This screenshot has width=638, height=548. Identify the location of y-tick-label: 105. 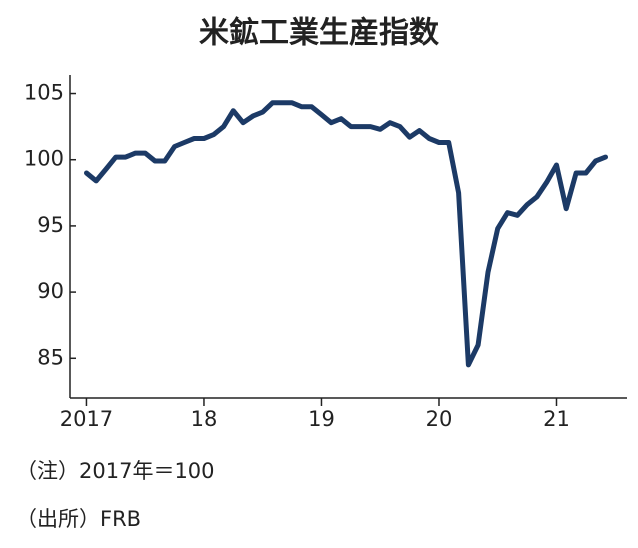
(44, 93).